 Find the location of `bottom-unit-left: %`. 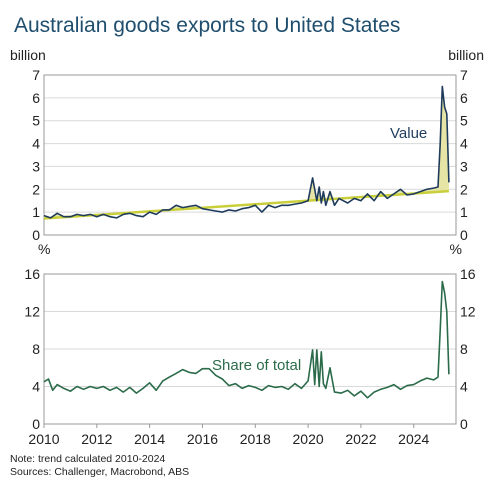

bottom-unit-left: % is located at coordinates (44, 249).